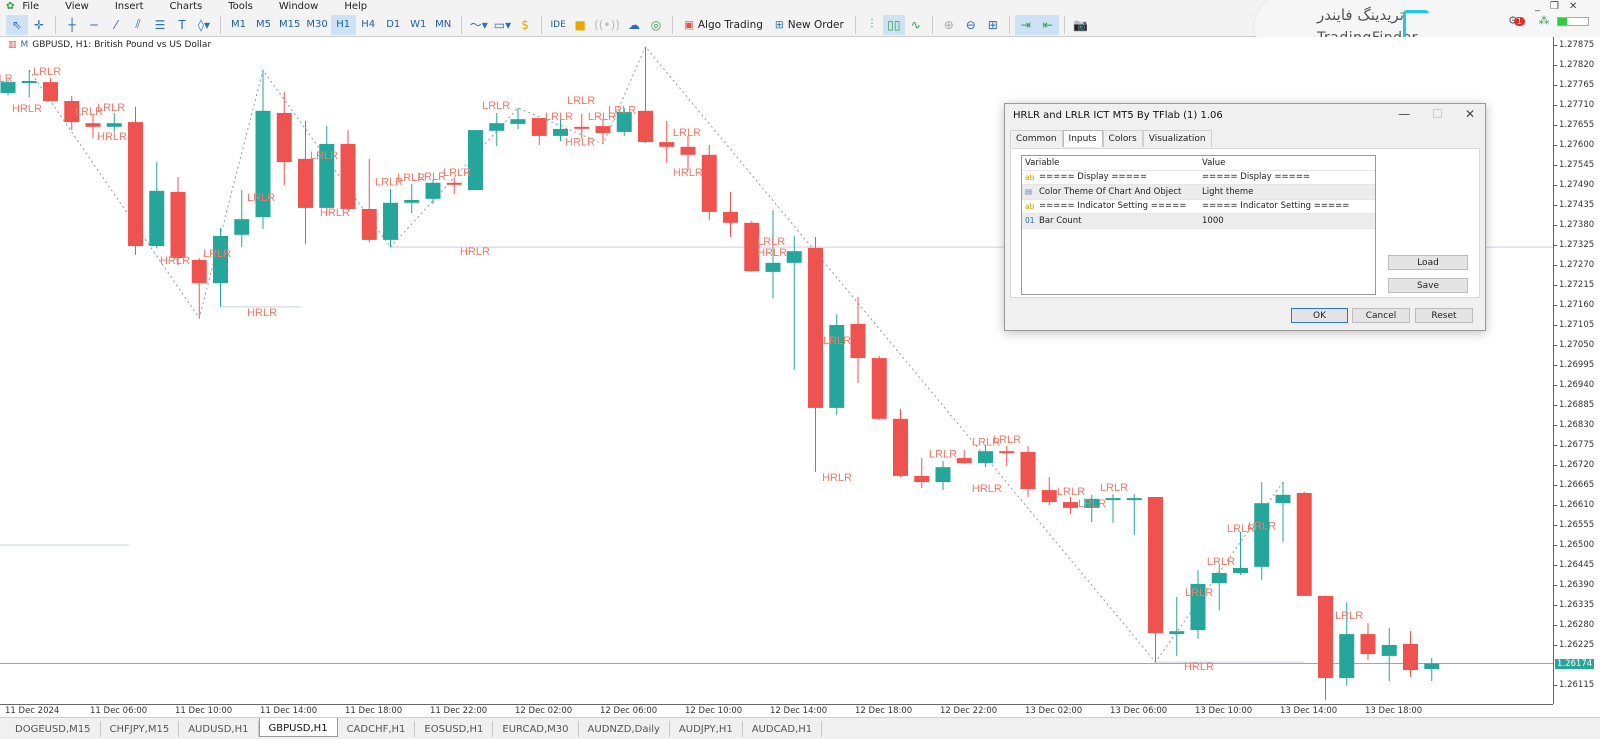 The width and height of the screenshot is (1600, 739). Describe the element at coordinates (723, 25) in the screenshot. I see `algo-trading-button: ▣ Algo Trading` at that location.